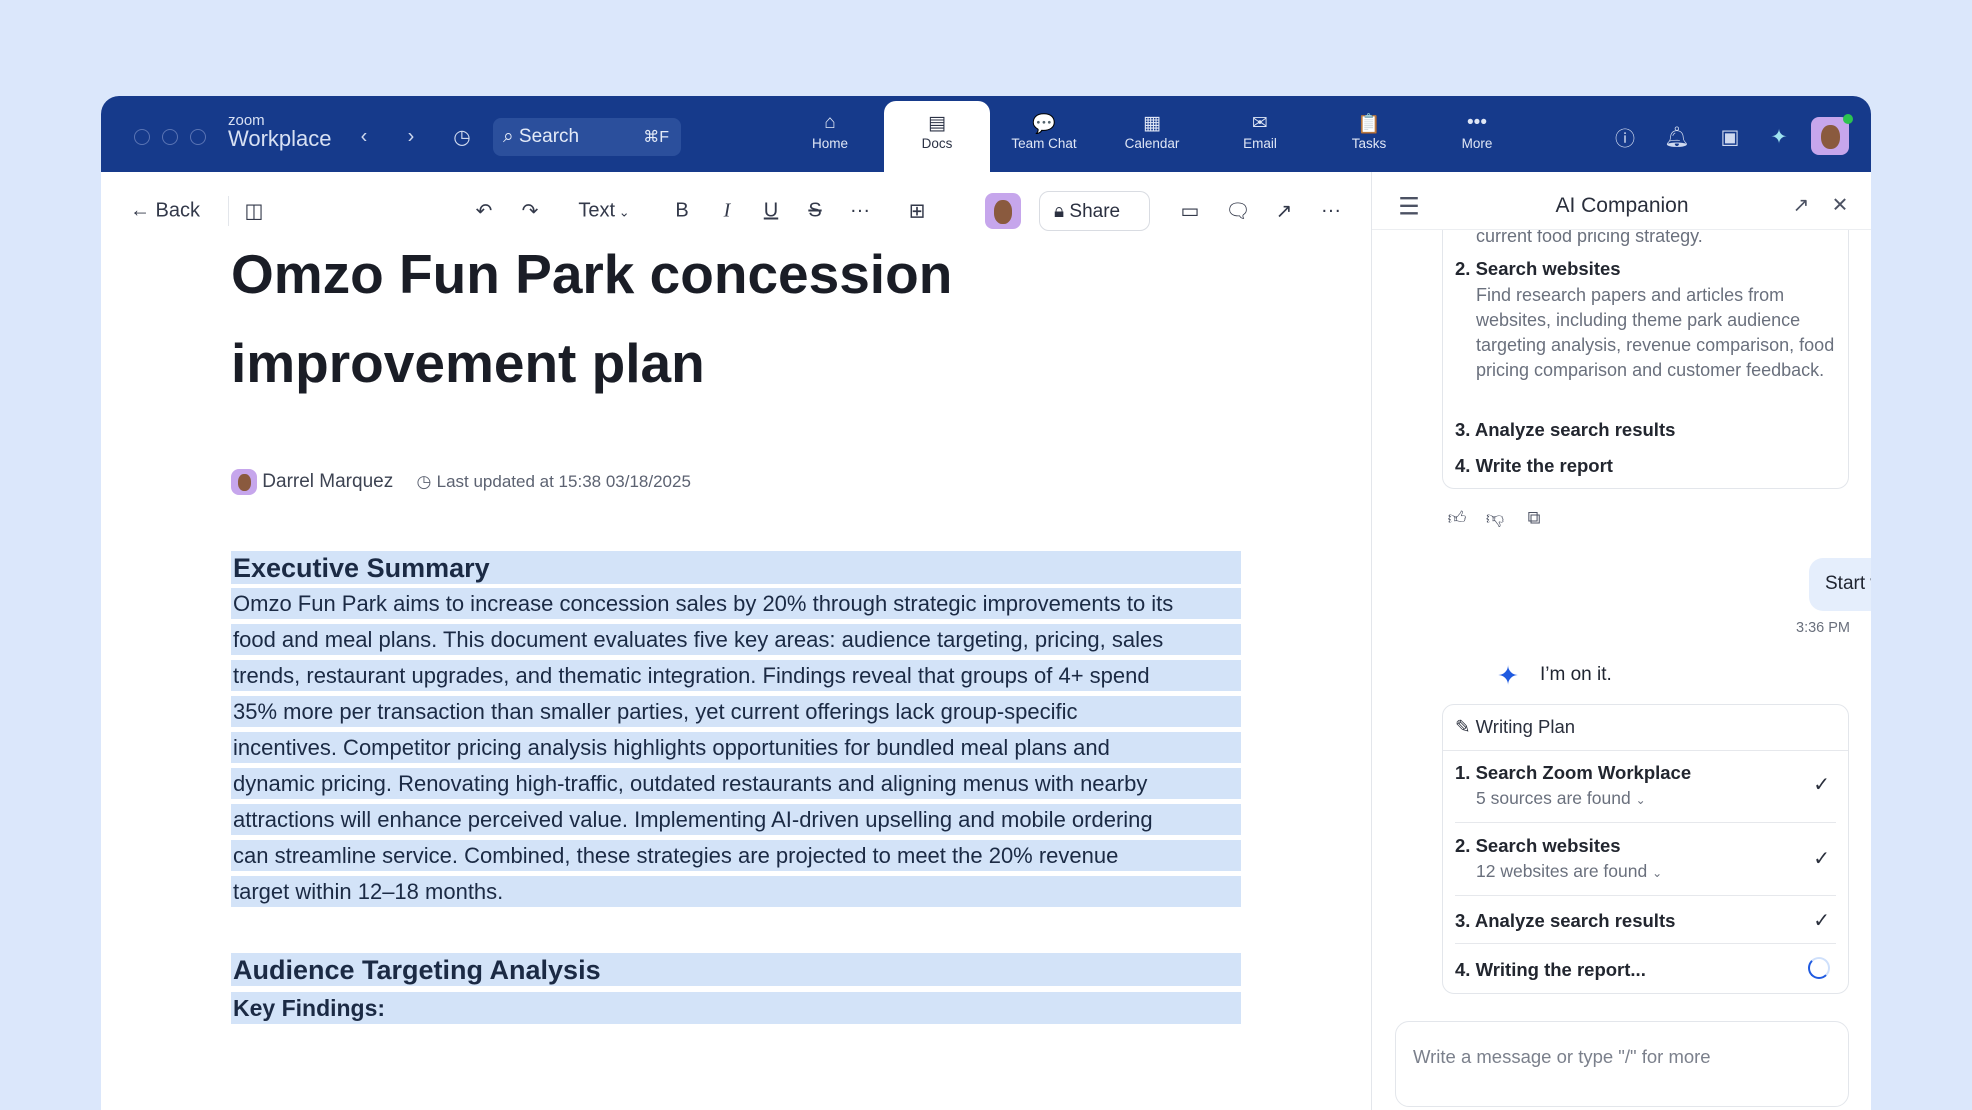 The width and height of the screenshot is (1972, 1110). What do you see at coordinates (1152, 123) in the screenshot?
I see `calendar-icon: ▦` at bounding box center [1152, 123].